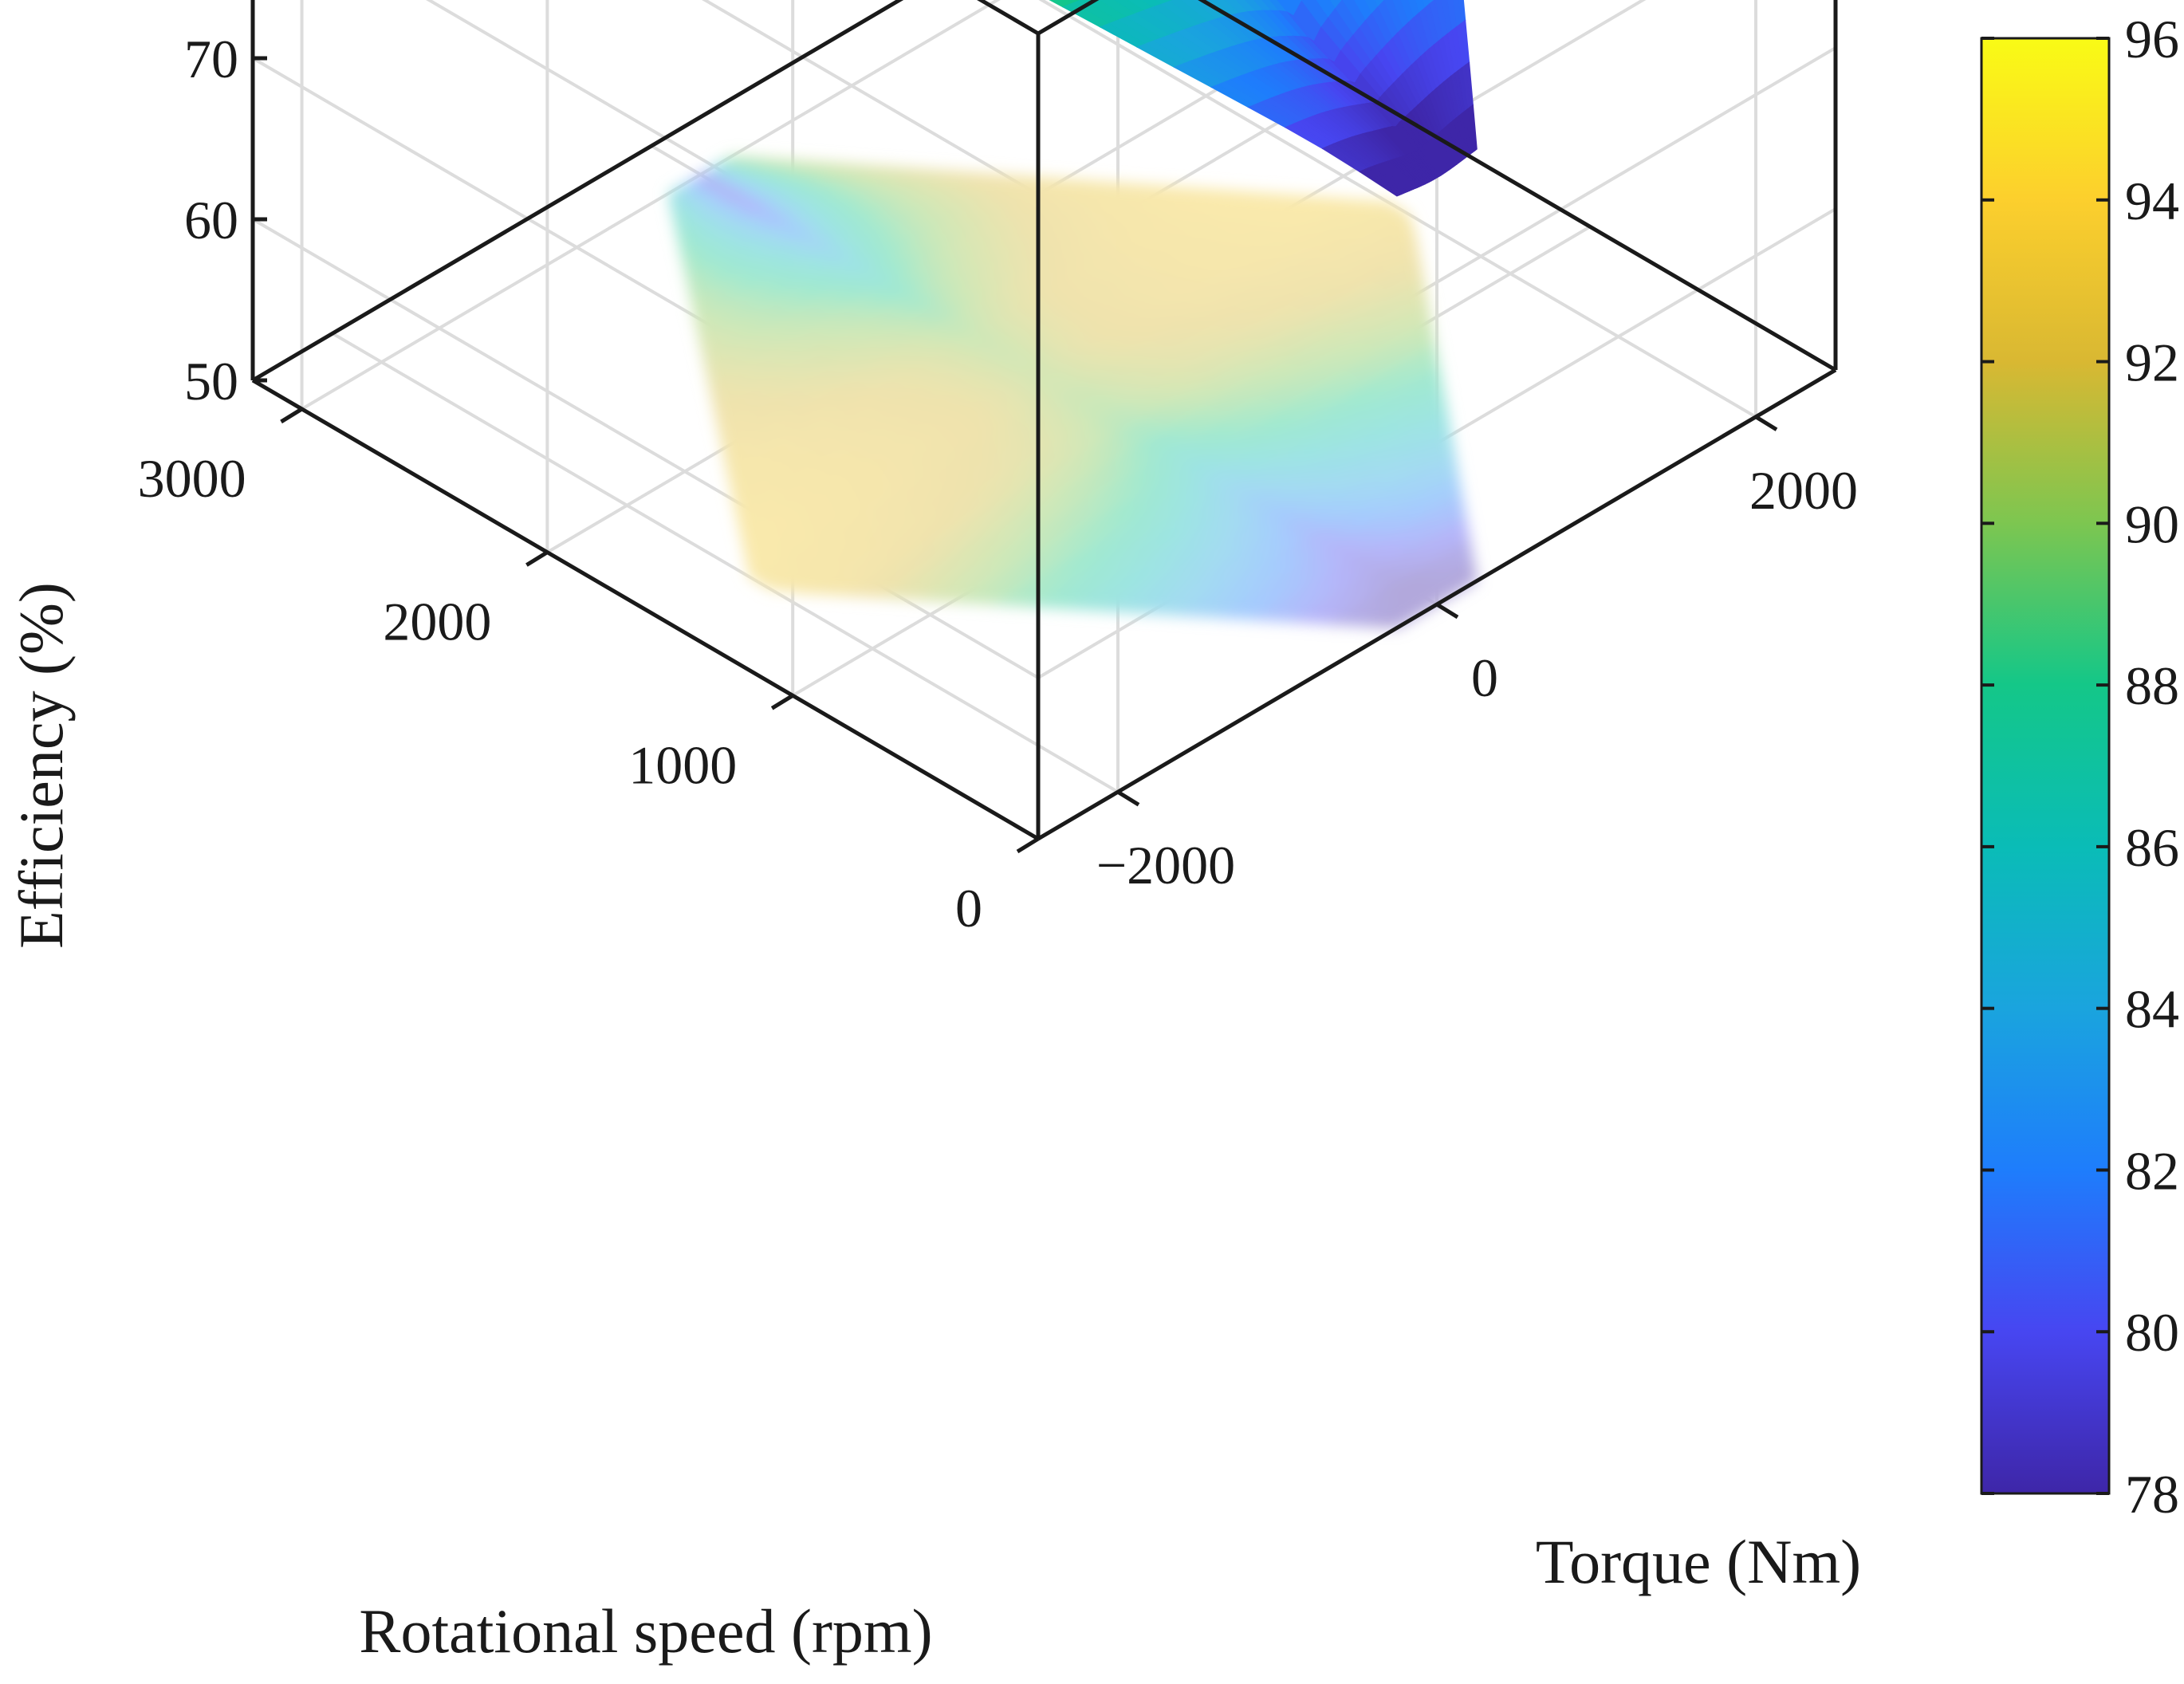  What do you see at coordinates (192, 478) in the screenshot?
I see `x-tick-label: 3000` at bounding box center [192, 478].